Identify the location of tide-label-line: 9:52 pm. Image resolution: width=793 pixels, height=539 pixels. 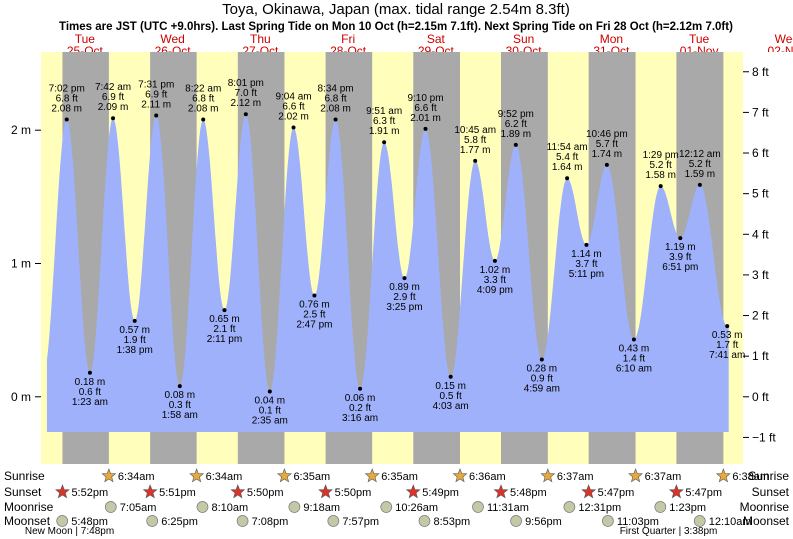
(516, 114).